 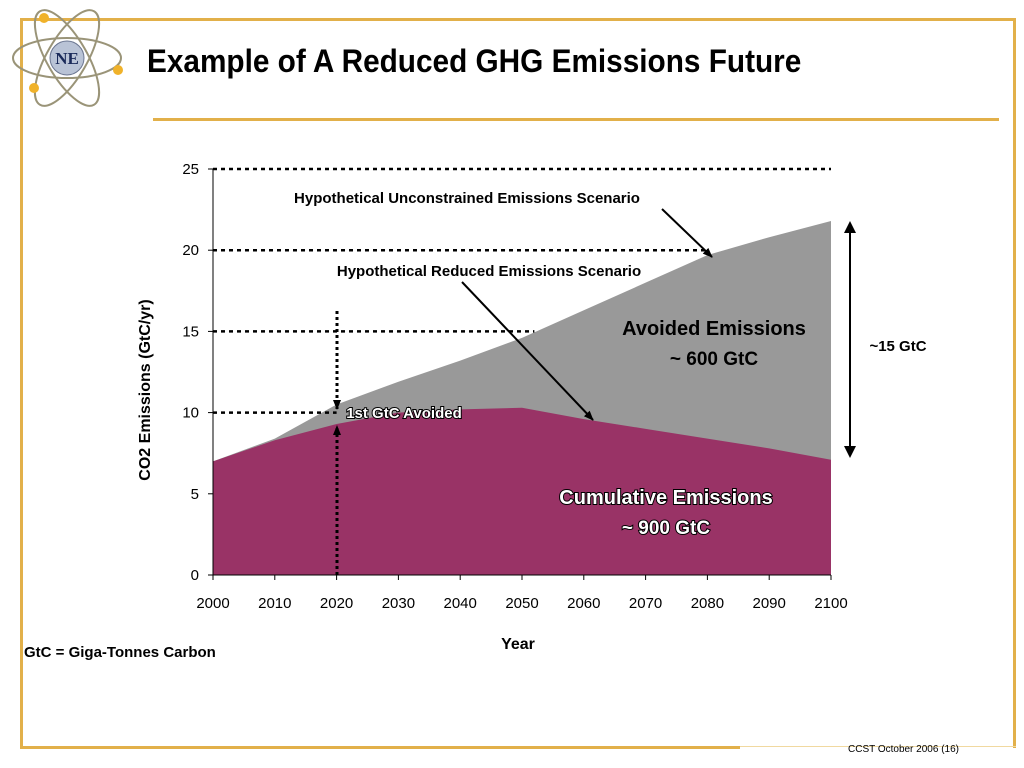 What do you see at coordinates (274, 603) in the screenshot?
I see `x-tick-label: 2010` at bounding box center [274, 603].